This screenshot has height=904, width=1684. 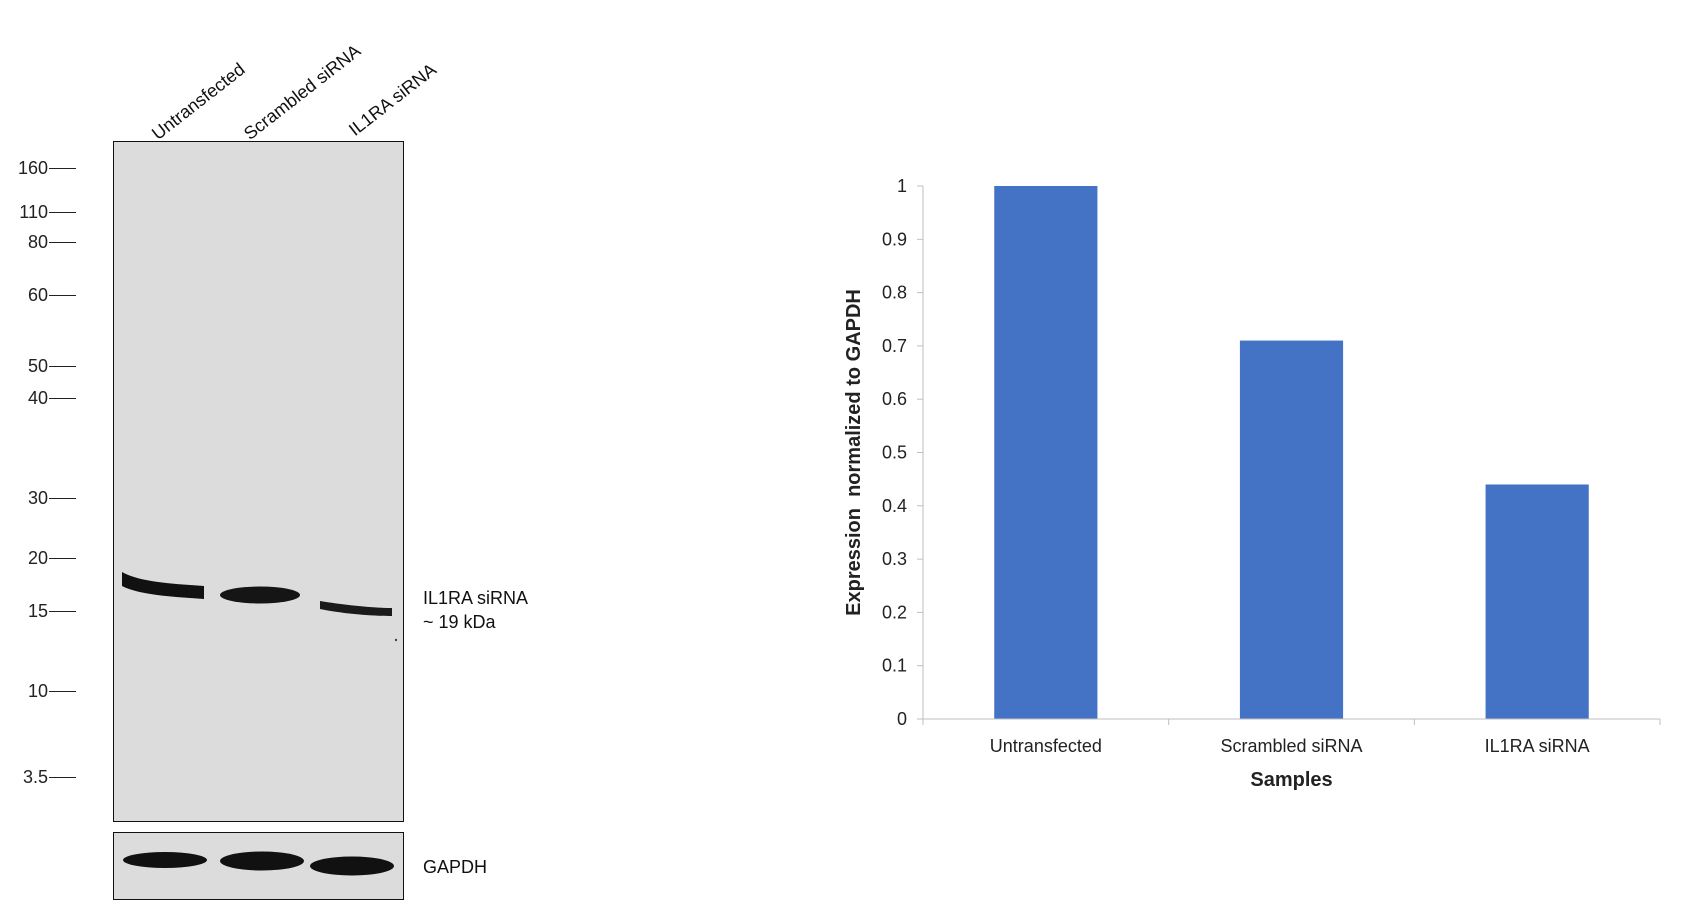 What do you see at coordinates (302, 92) in the screenshot?
I see `lane-label-scrambled-sirna: Scrambled siRNA` at bounding box center [302, 92].